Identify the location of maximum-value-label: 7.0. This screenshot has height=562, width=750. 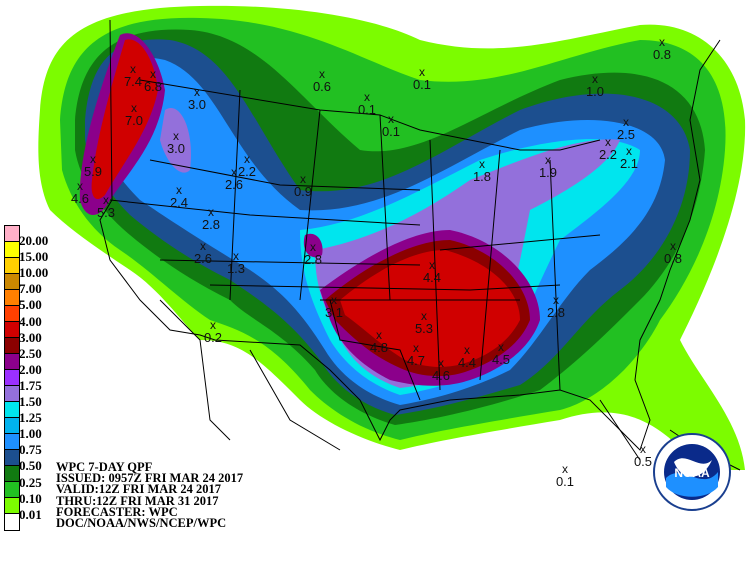
(134, 120).